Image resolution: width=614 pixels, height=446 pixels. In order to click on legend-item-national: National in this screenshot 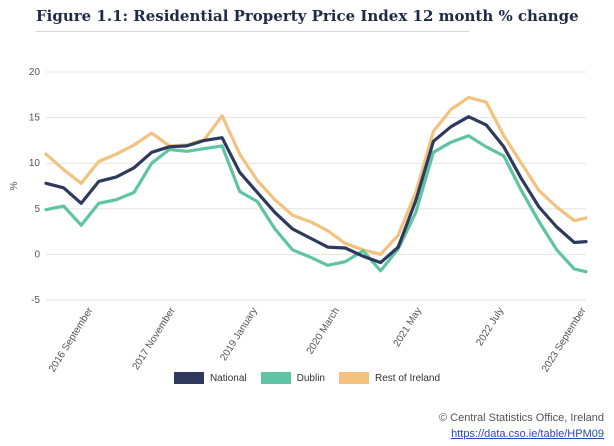, I will do `click(210, 378)`.